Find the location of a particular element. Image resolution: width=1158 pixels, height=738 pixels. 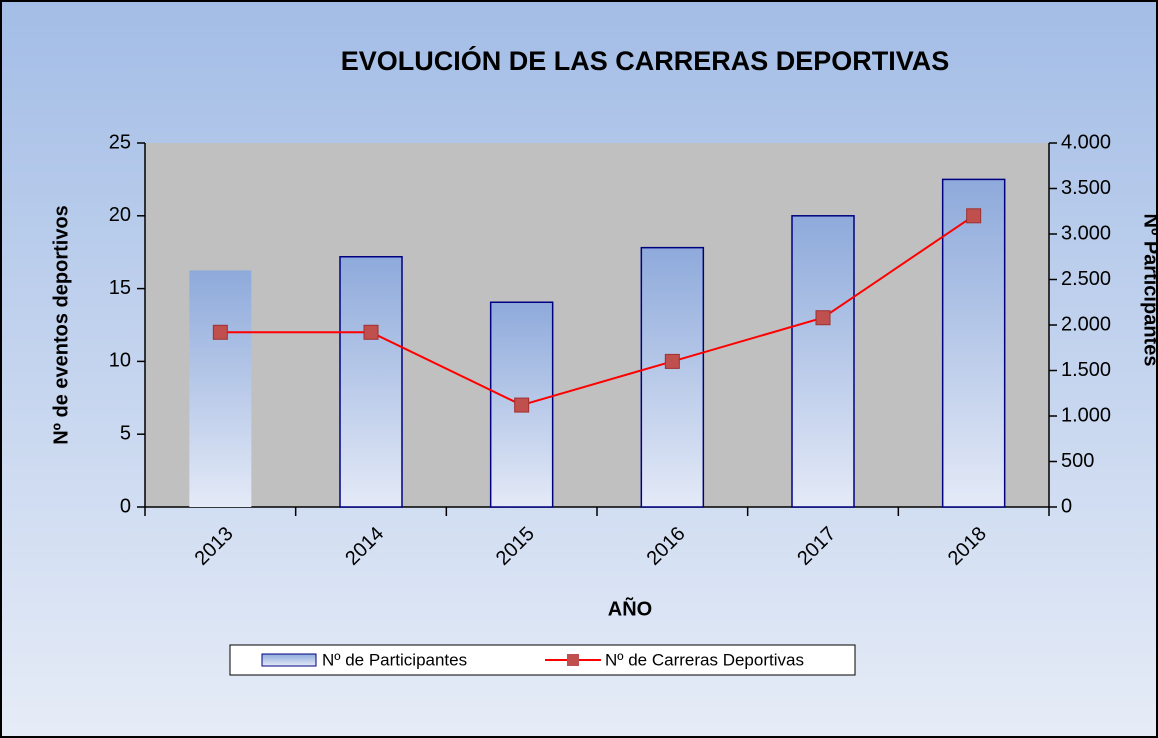

y2-tick-label: 1.000 is located at coordinates (1086, 415).